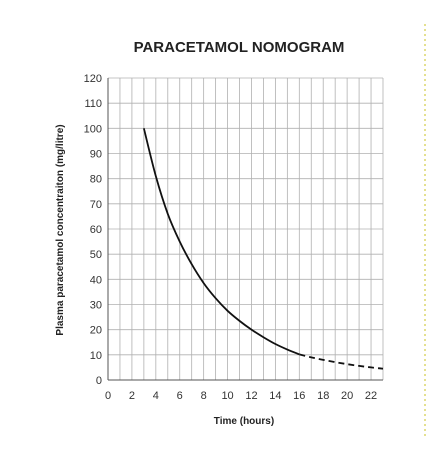  Describe the element at coordinates (93, 79) in the screenshot. I see `y-tick-label: 120` at that location.